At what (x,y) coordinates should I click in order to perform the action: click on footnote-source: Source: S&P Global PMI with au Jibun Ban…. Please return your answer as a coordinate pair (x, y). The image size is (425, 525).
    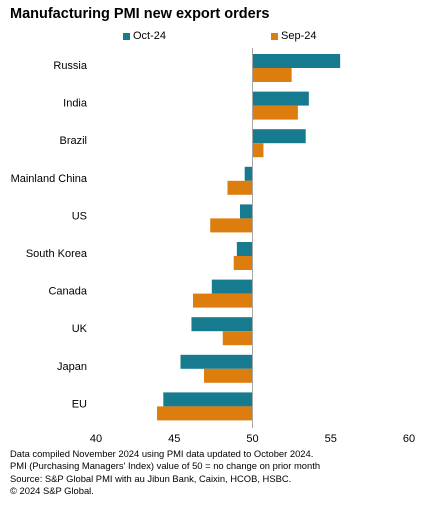
    Looking at the image, I should click on (151, 478).